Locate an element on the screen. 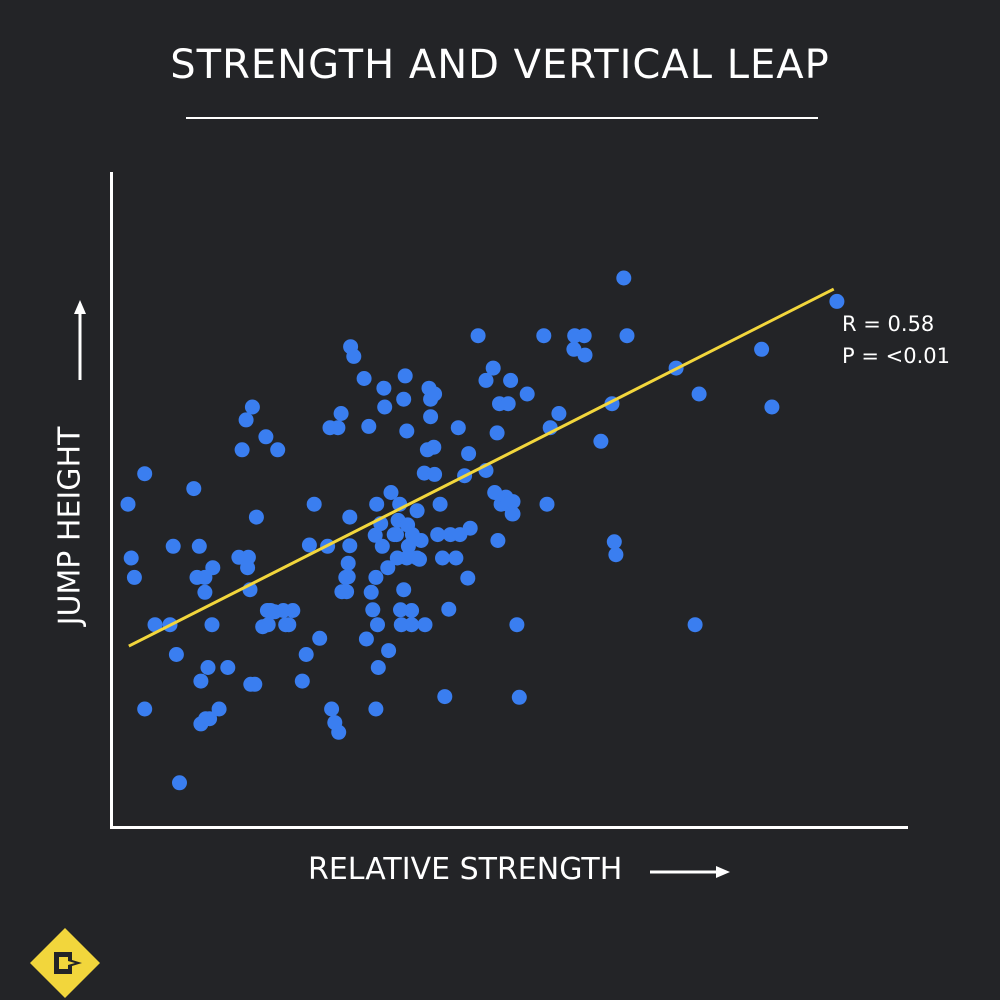  x-axis-line is located at coordinates (509, 827).